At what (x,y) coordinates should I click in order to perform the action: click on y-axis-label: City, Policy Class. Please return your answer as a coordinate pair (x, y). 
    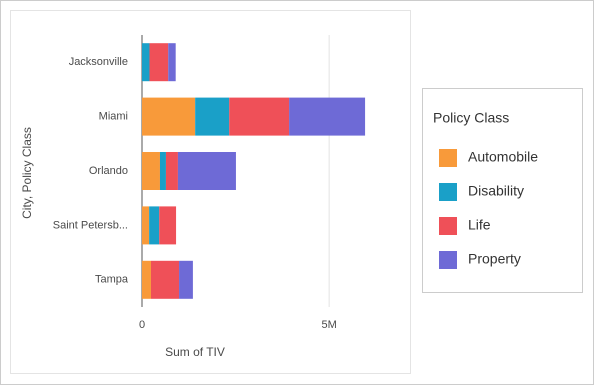
    Looking at the image, I should click on (27, 173).